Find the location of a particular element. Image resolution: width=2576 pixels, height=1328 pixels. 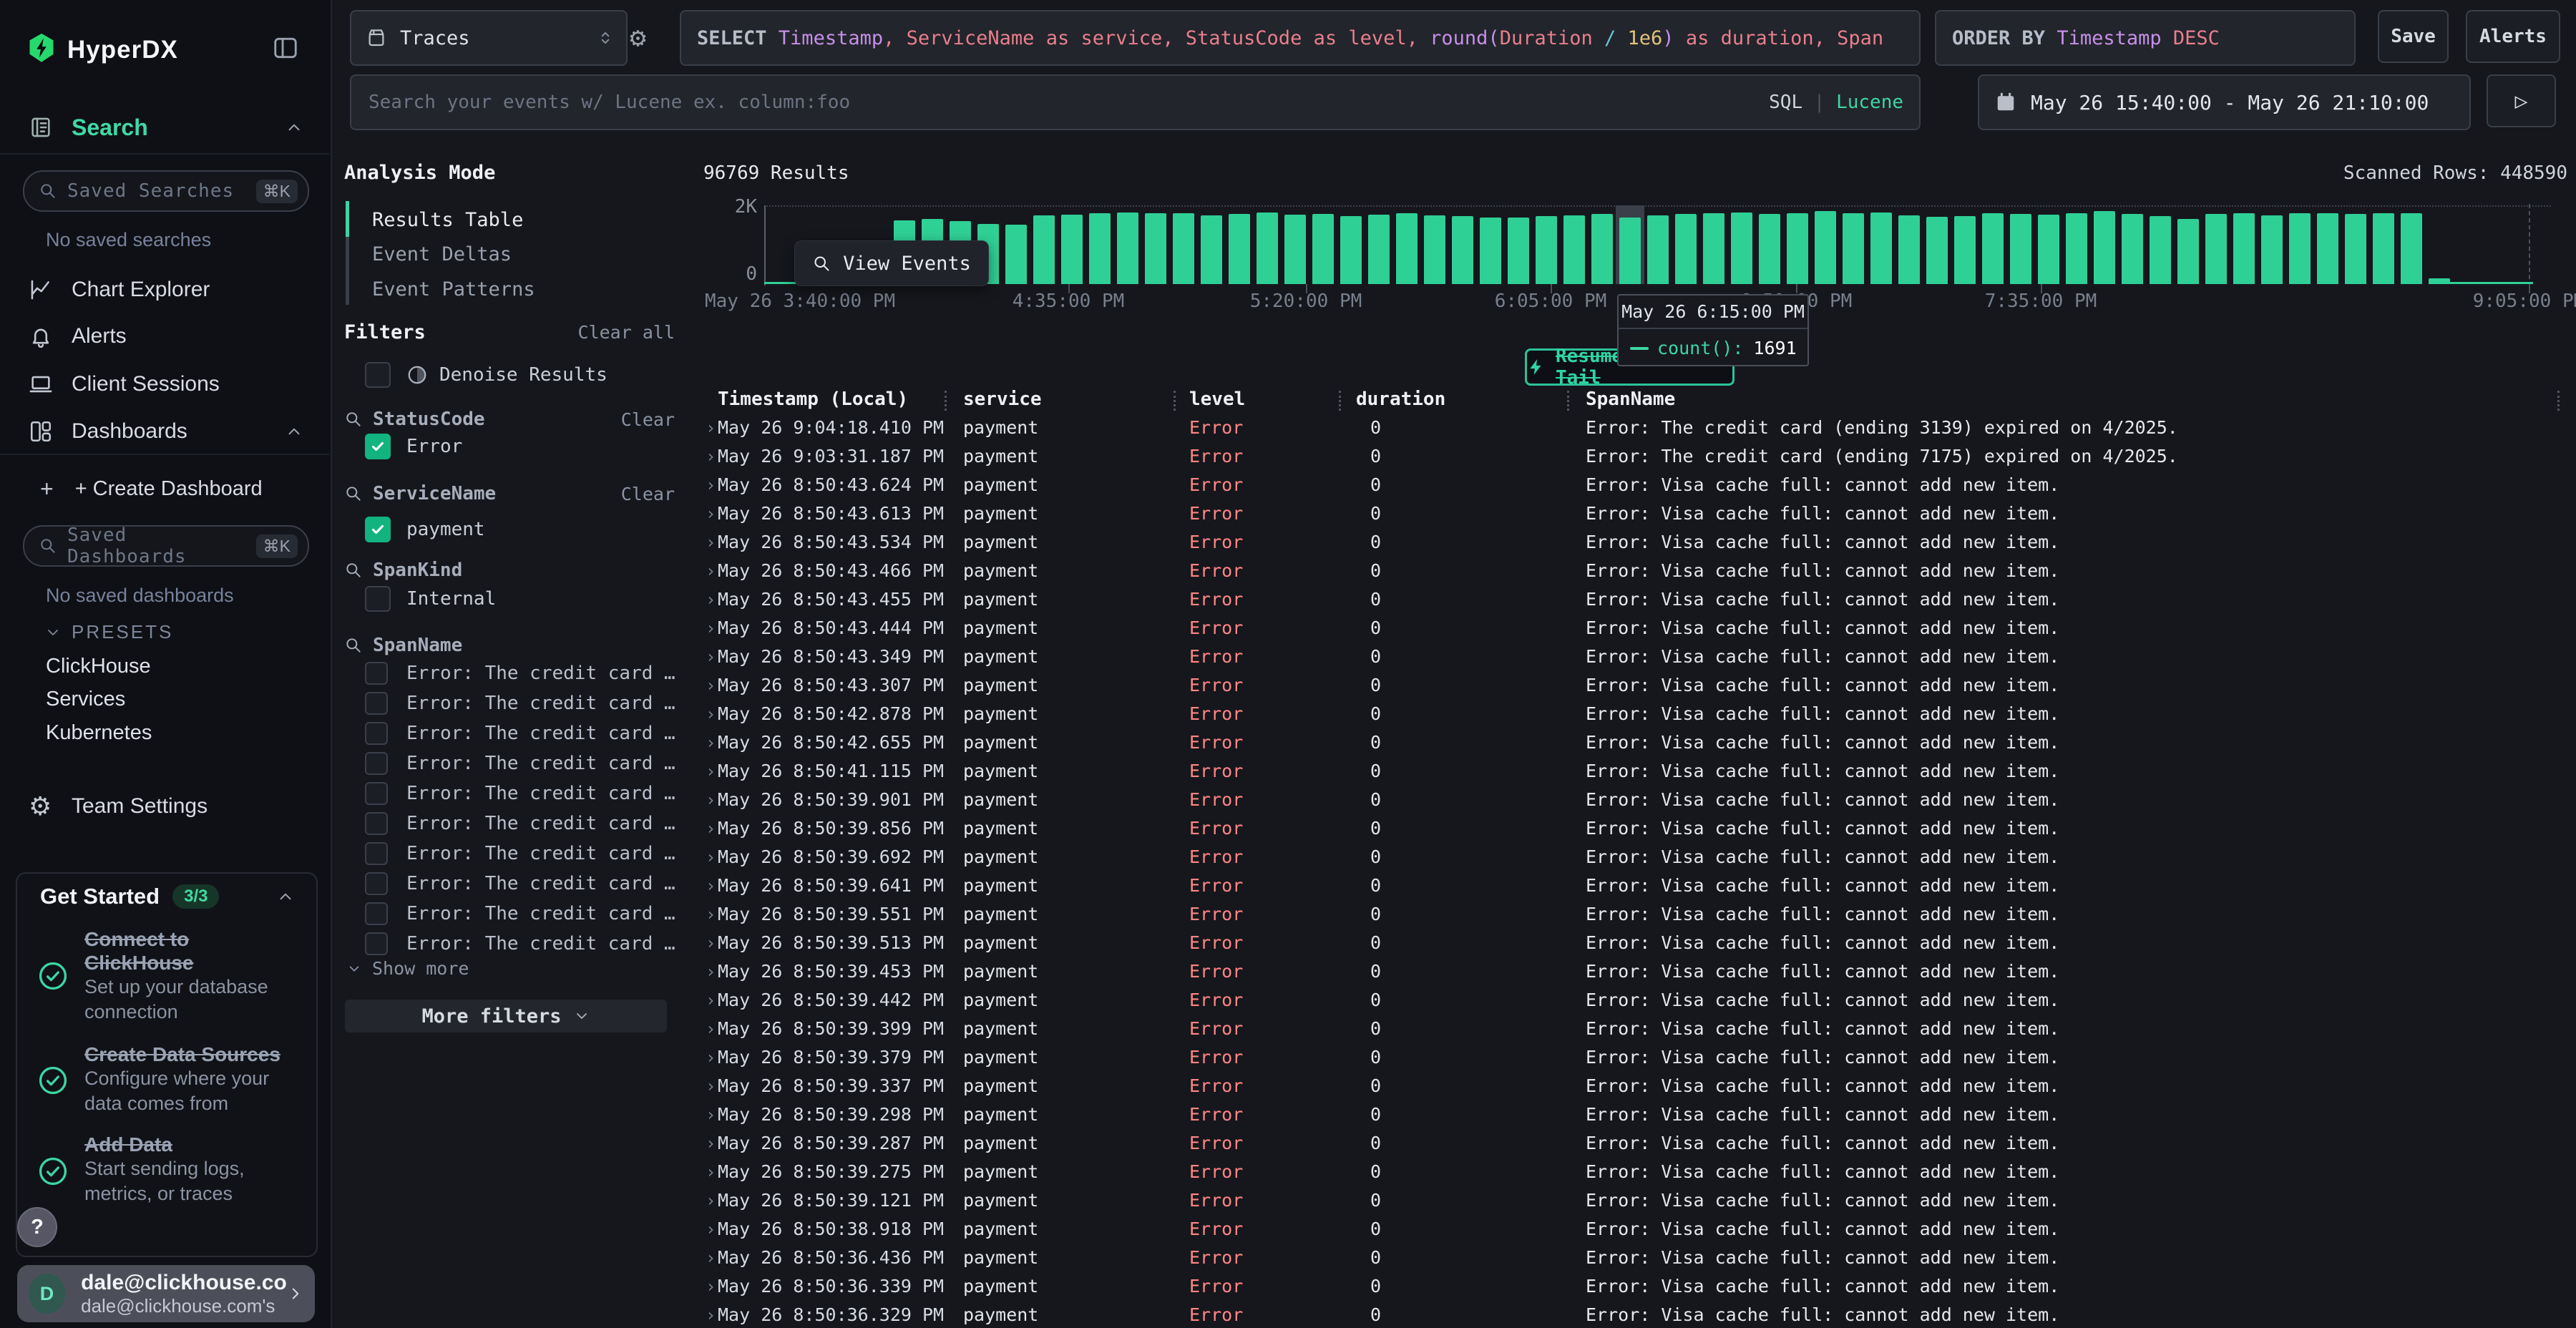

preset-item-clickhouse: ClickHouse is located at coordinates (98, 666).